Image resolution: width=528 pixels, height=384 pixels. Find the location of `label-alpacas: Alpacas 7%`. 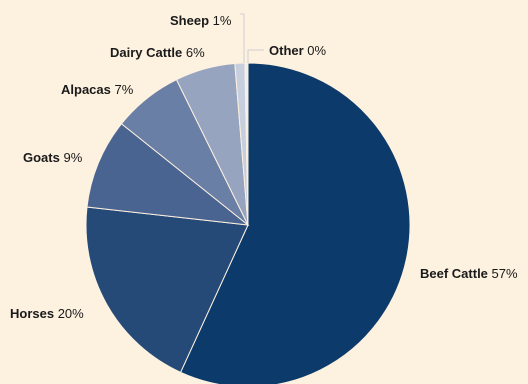

label-alpacas: Alpacas 7% is located at coordinates (97, 89).